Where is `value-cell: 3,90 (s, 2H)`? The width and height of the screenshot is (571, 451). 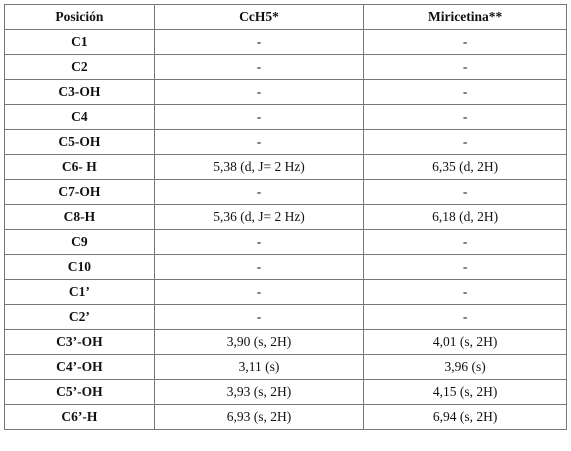 value-cell: 3,90 (s, 2H) is located at coordinates (259, 342).